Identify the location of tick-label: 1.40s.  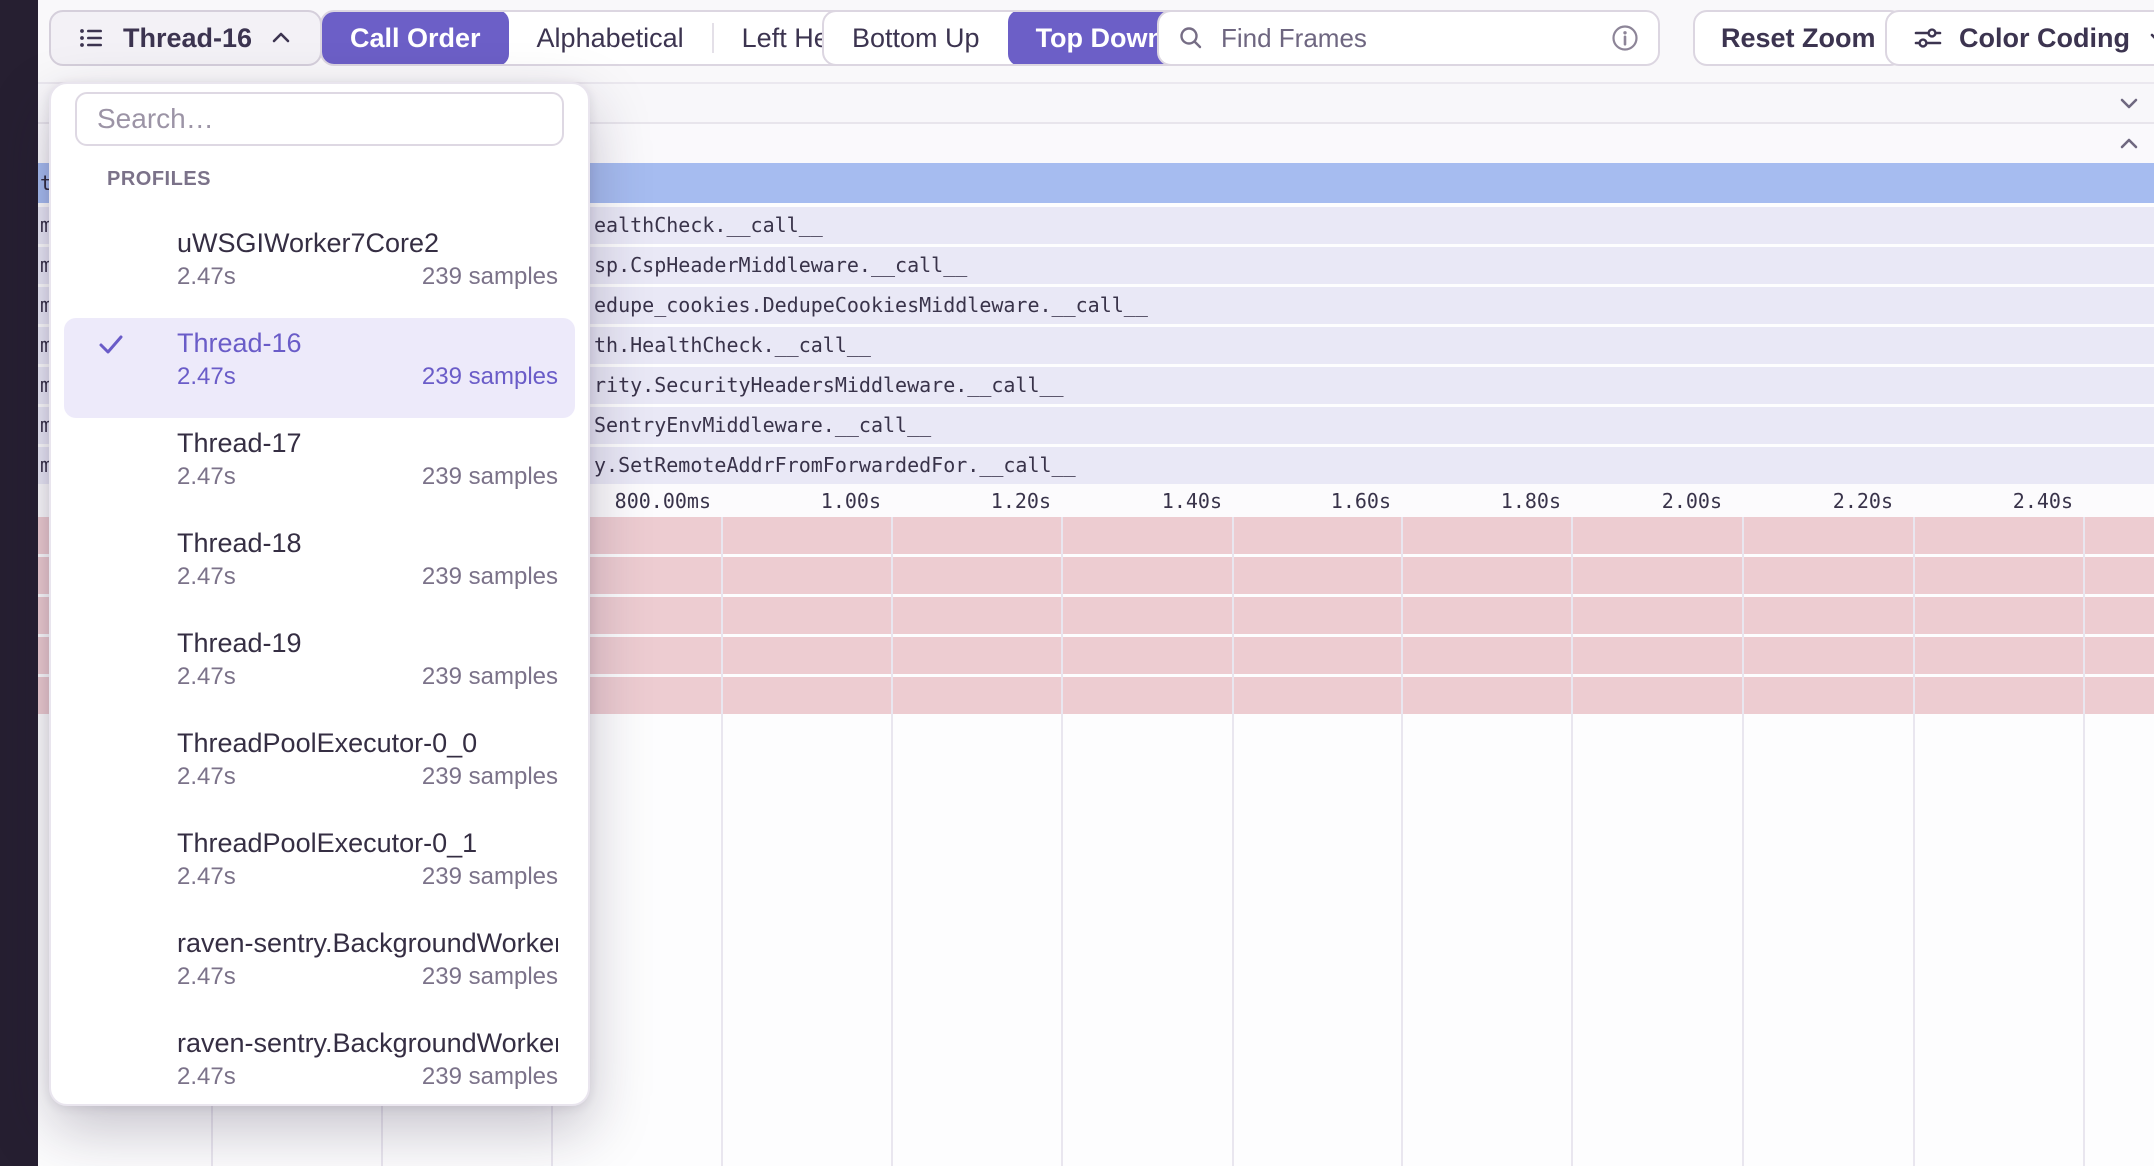
(1191, 501).